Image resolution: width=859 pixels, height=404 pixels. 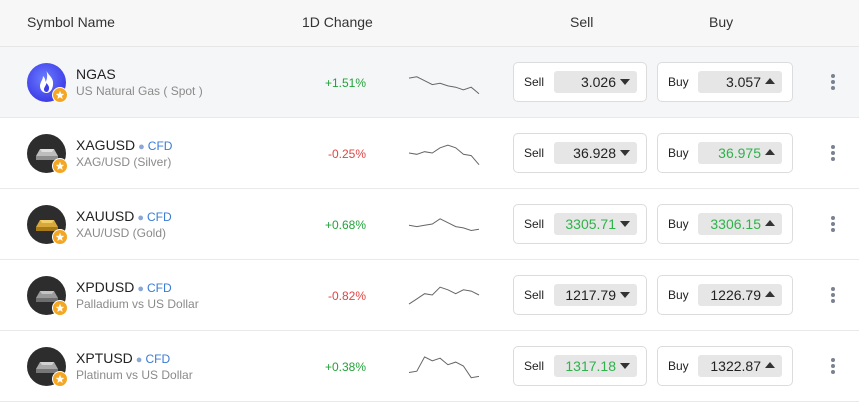 I want to click on change-value: +0.68%, so click(x=345, y=225).